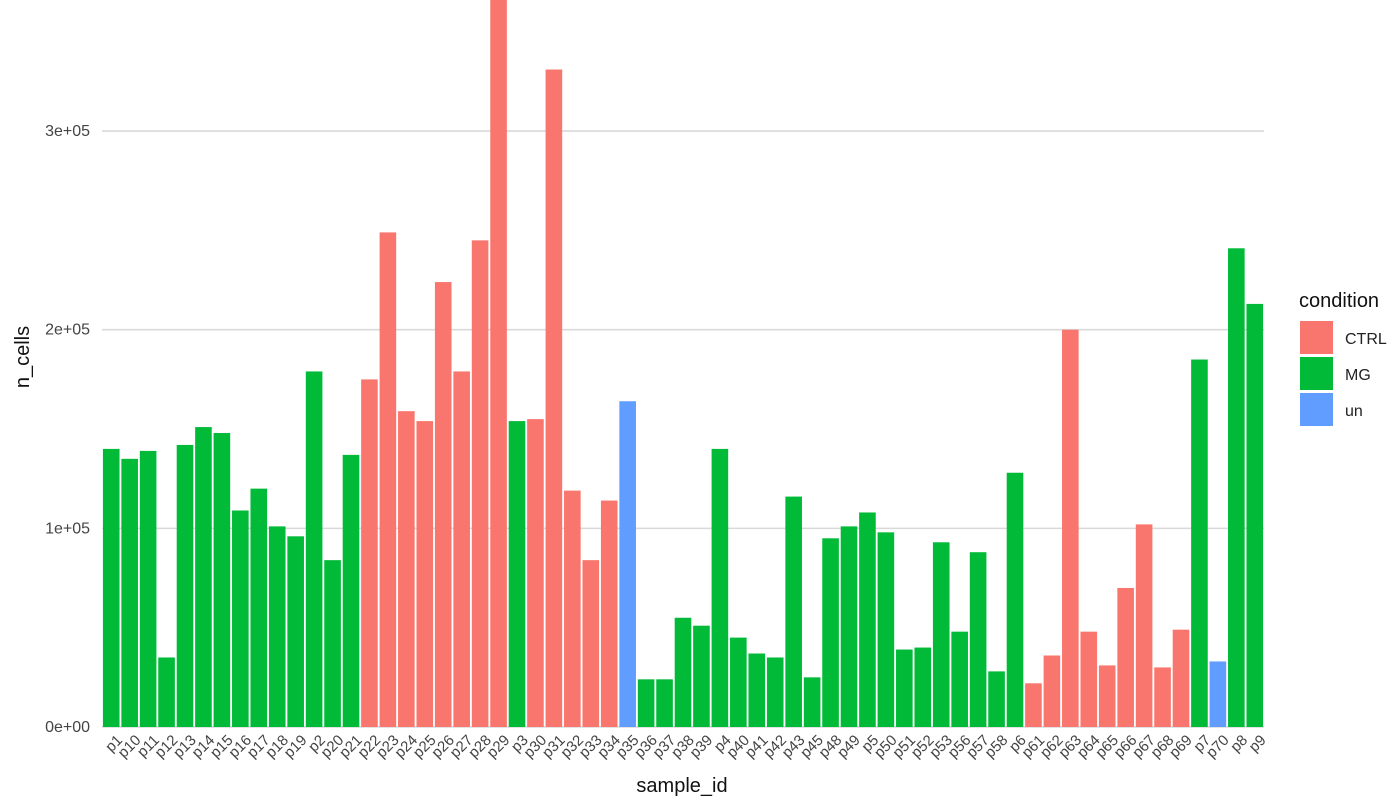  I want to click on x-tick-label: p9, so click(1258, 744).